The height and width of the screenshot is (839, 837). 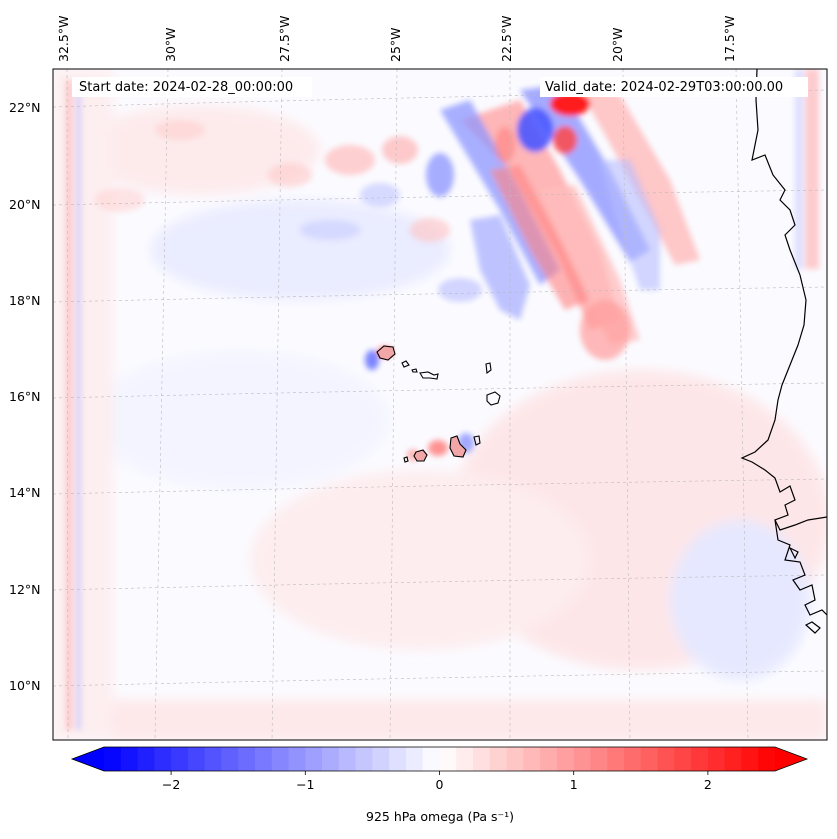 What do you see at coordinates (488, 368) in the screenshot?
I see `island-sal` at bounding box center [488, 368].